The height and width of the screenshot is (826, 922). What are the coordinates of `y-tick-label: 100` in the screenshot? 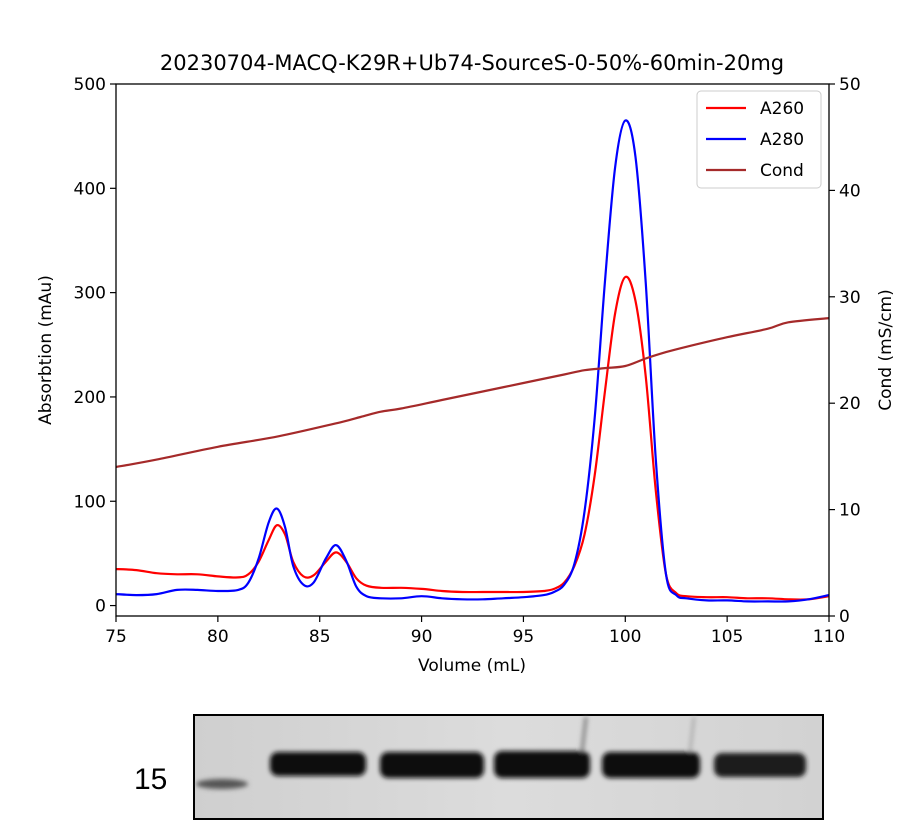 It's located at (90, 502).